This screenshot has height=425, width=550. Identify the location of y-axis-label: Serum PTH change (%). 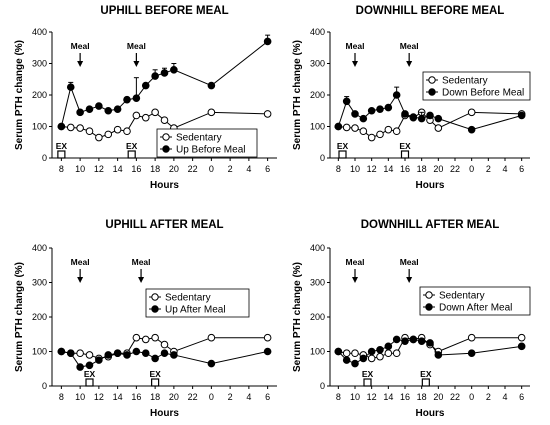
(19, 317).